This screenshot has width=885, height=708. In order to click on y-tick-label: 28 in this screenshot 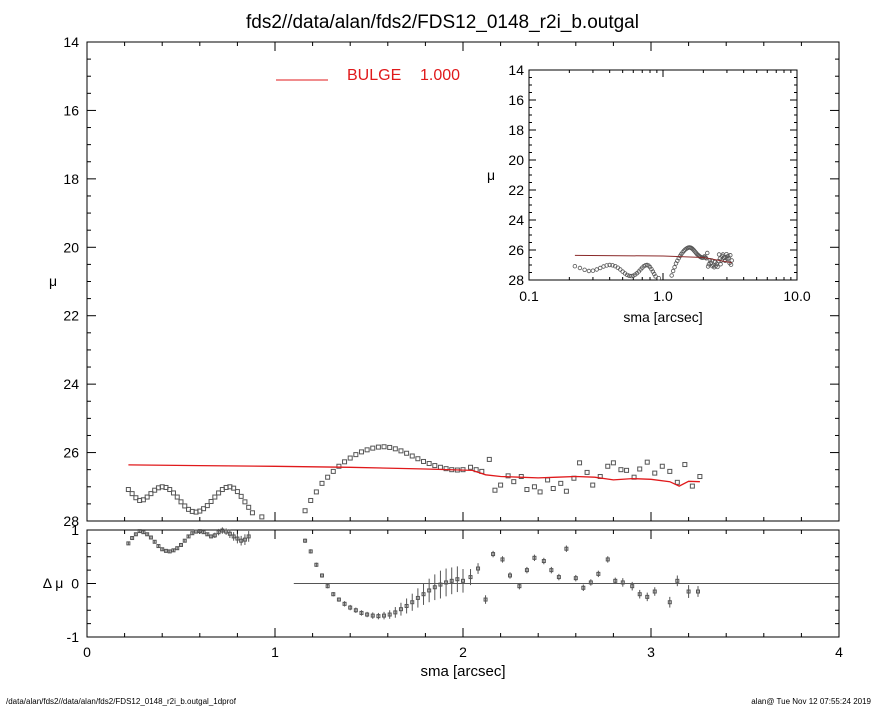, I will do `click(516, 280)`.